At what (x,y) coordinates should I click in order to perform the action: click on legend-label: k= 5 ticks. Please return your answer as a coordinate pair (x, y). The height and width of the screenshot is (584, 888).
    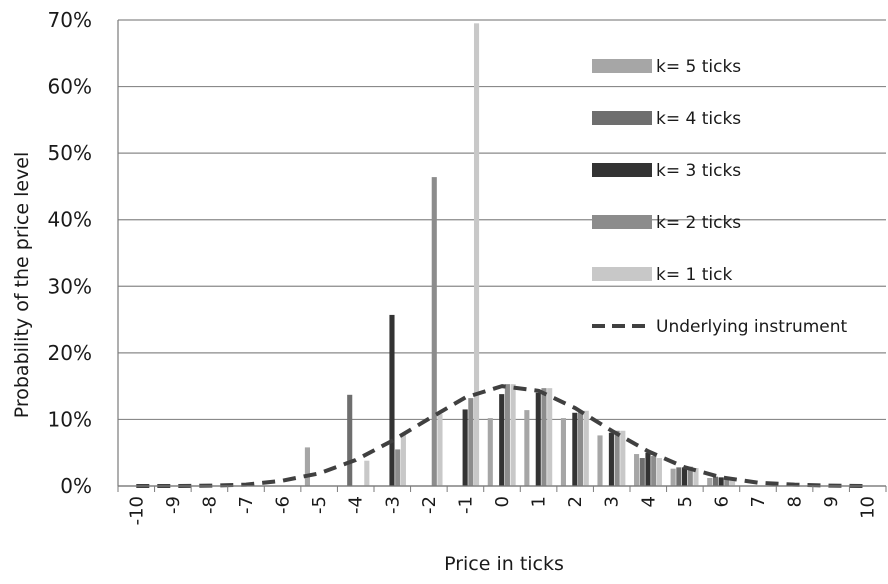
    Looking at the image, I should click on (698, 67).